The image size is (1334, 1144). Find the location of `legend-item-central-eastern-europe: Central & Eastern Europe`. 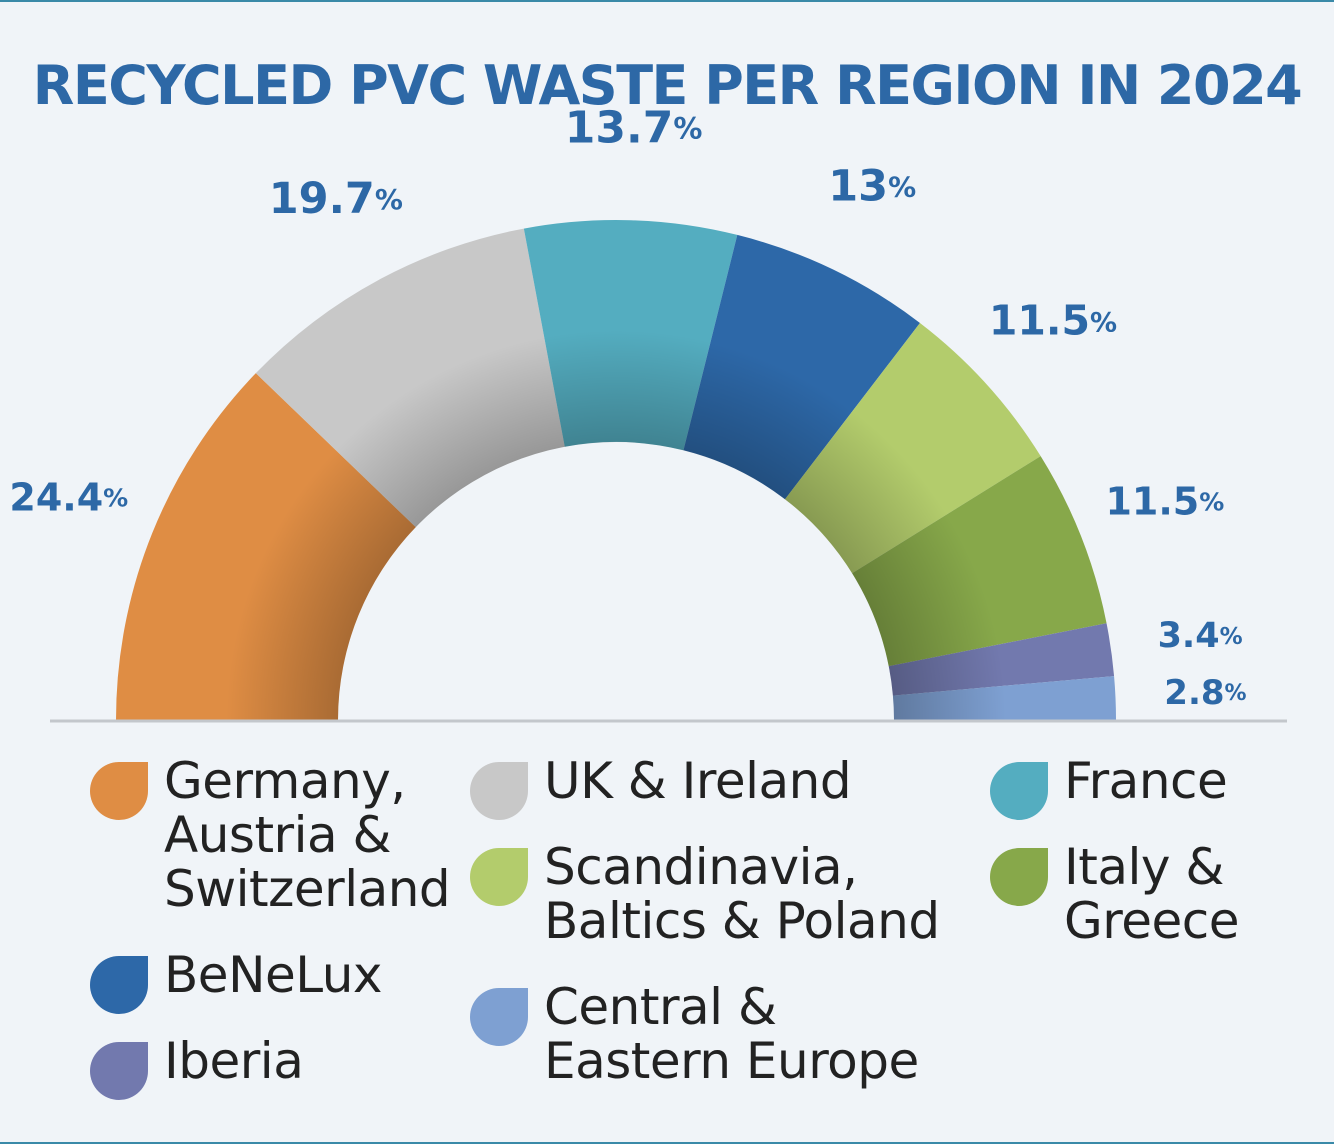

legend-item-central-eastern-europe: Central & Eastern Europe is located at coordinates (694, 1034).